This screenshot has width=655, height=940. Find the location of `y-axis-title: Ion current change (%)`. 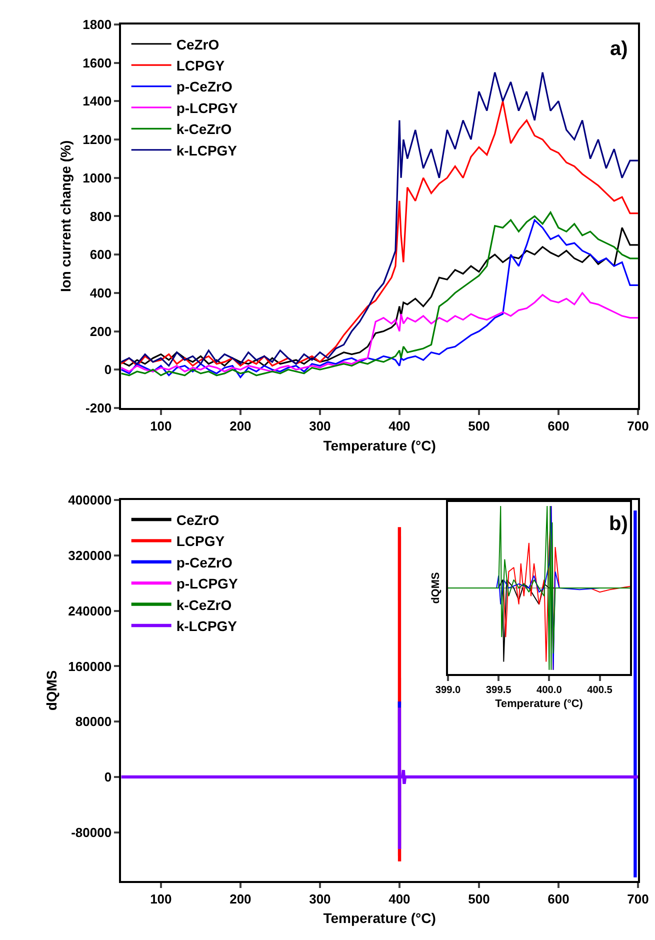

y-axis-title: Ion current change (%) is located at coordinates (66, 216).